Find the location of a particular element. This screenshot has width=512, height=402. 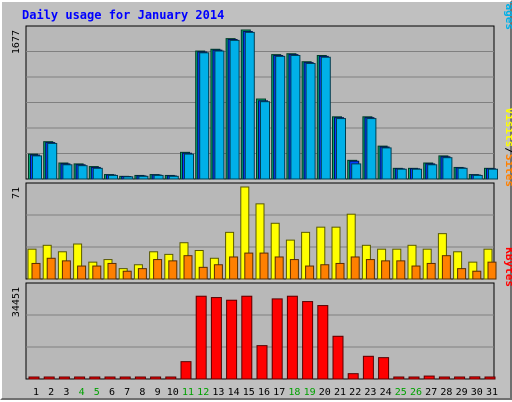

legend-entry: Sites is located at coordinates (507, 170).